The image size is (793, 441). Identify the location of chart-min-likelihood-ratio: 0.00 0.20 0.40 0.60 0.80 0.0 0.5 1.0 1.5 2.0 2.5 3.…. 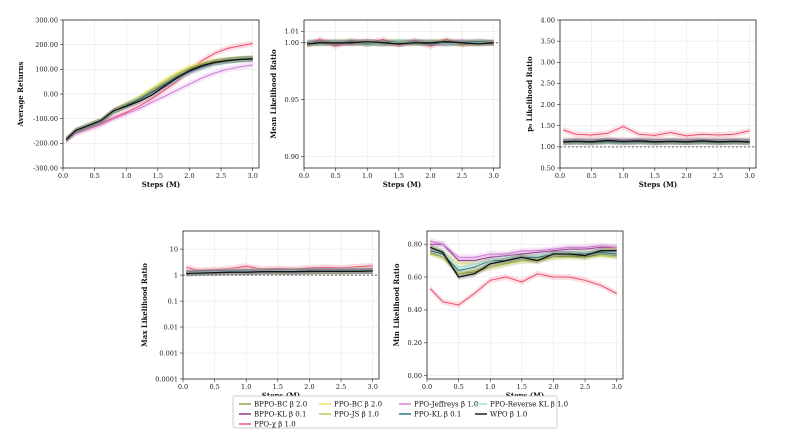
(508, 315).